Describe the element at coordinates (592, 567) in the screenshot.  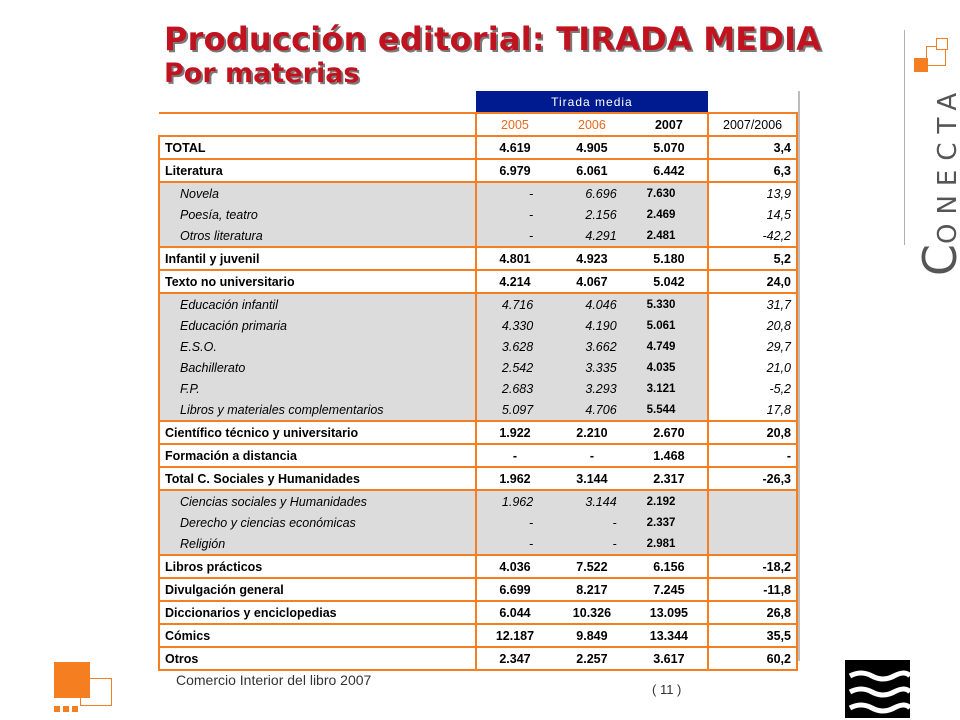
I see `cell-2006: 7.522` at that location.